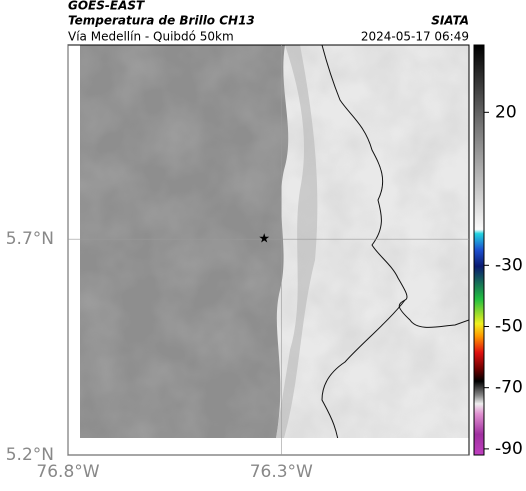 The image size is (526, 491). I want to click on colorbar-tick-label: -50, so click(509, 326).